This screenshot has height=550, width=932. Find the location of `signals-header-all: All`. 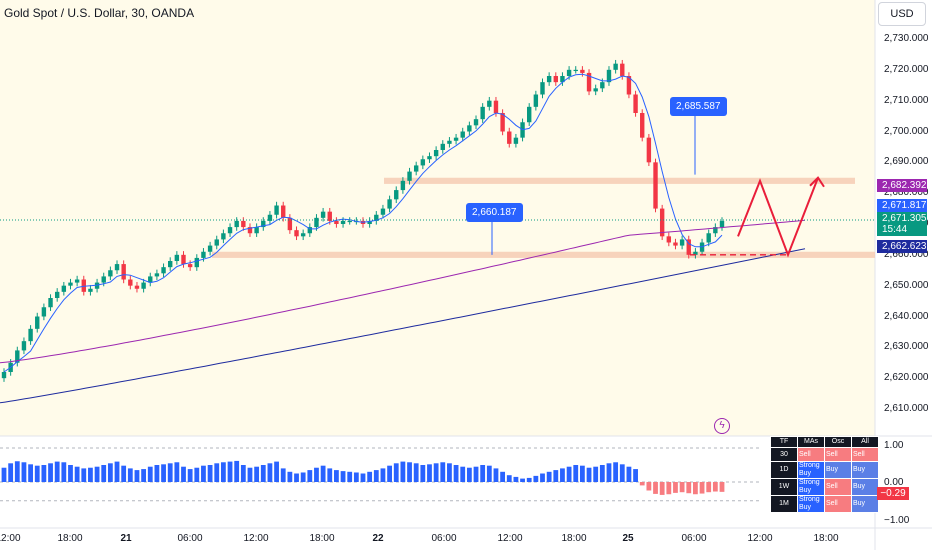

signals-header-all: All is located at coordinates (865, 442).